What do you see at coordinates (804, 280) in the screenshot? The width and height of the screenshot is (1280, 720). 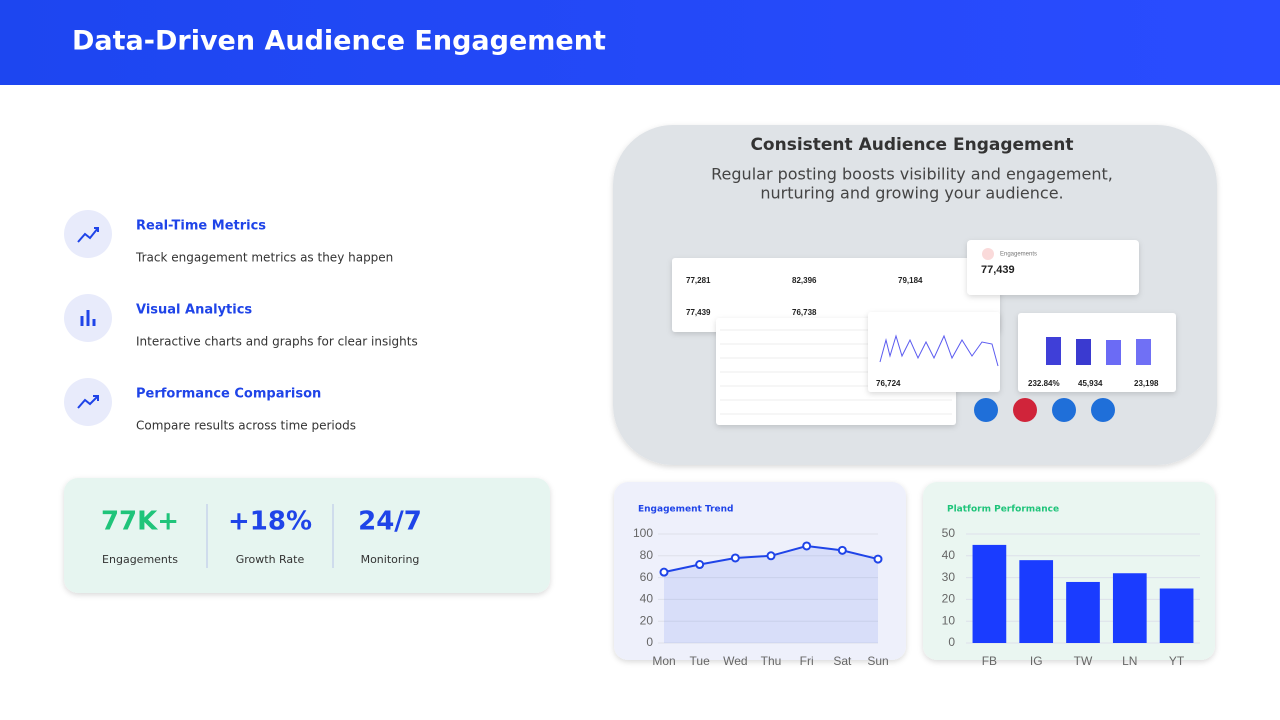 I see `mock-value: 82,396` at bounding box center [804, 280].